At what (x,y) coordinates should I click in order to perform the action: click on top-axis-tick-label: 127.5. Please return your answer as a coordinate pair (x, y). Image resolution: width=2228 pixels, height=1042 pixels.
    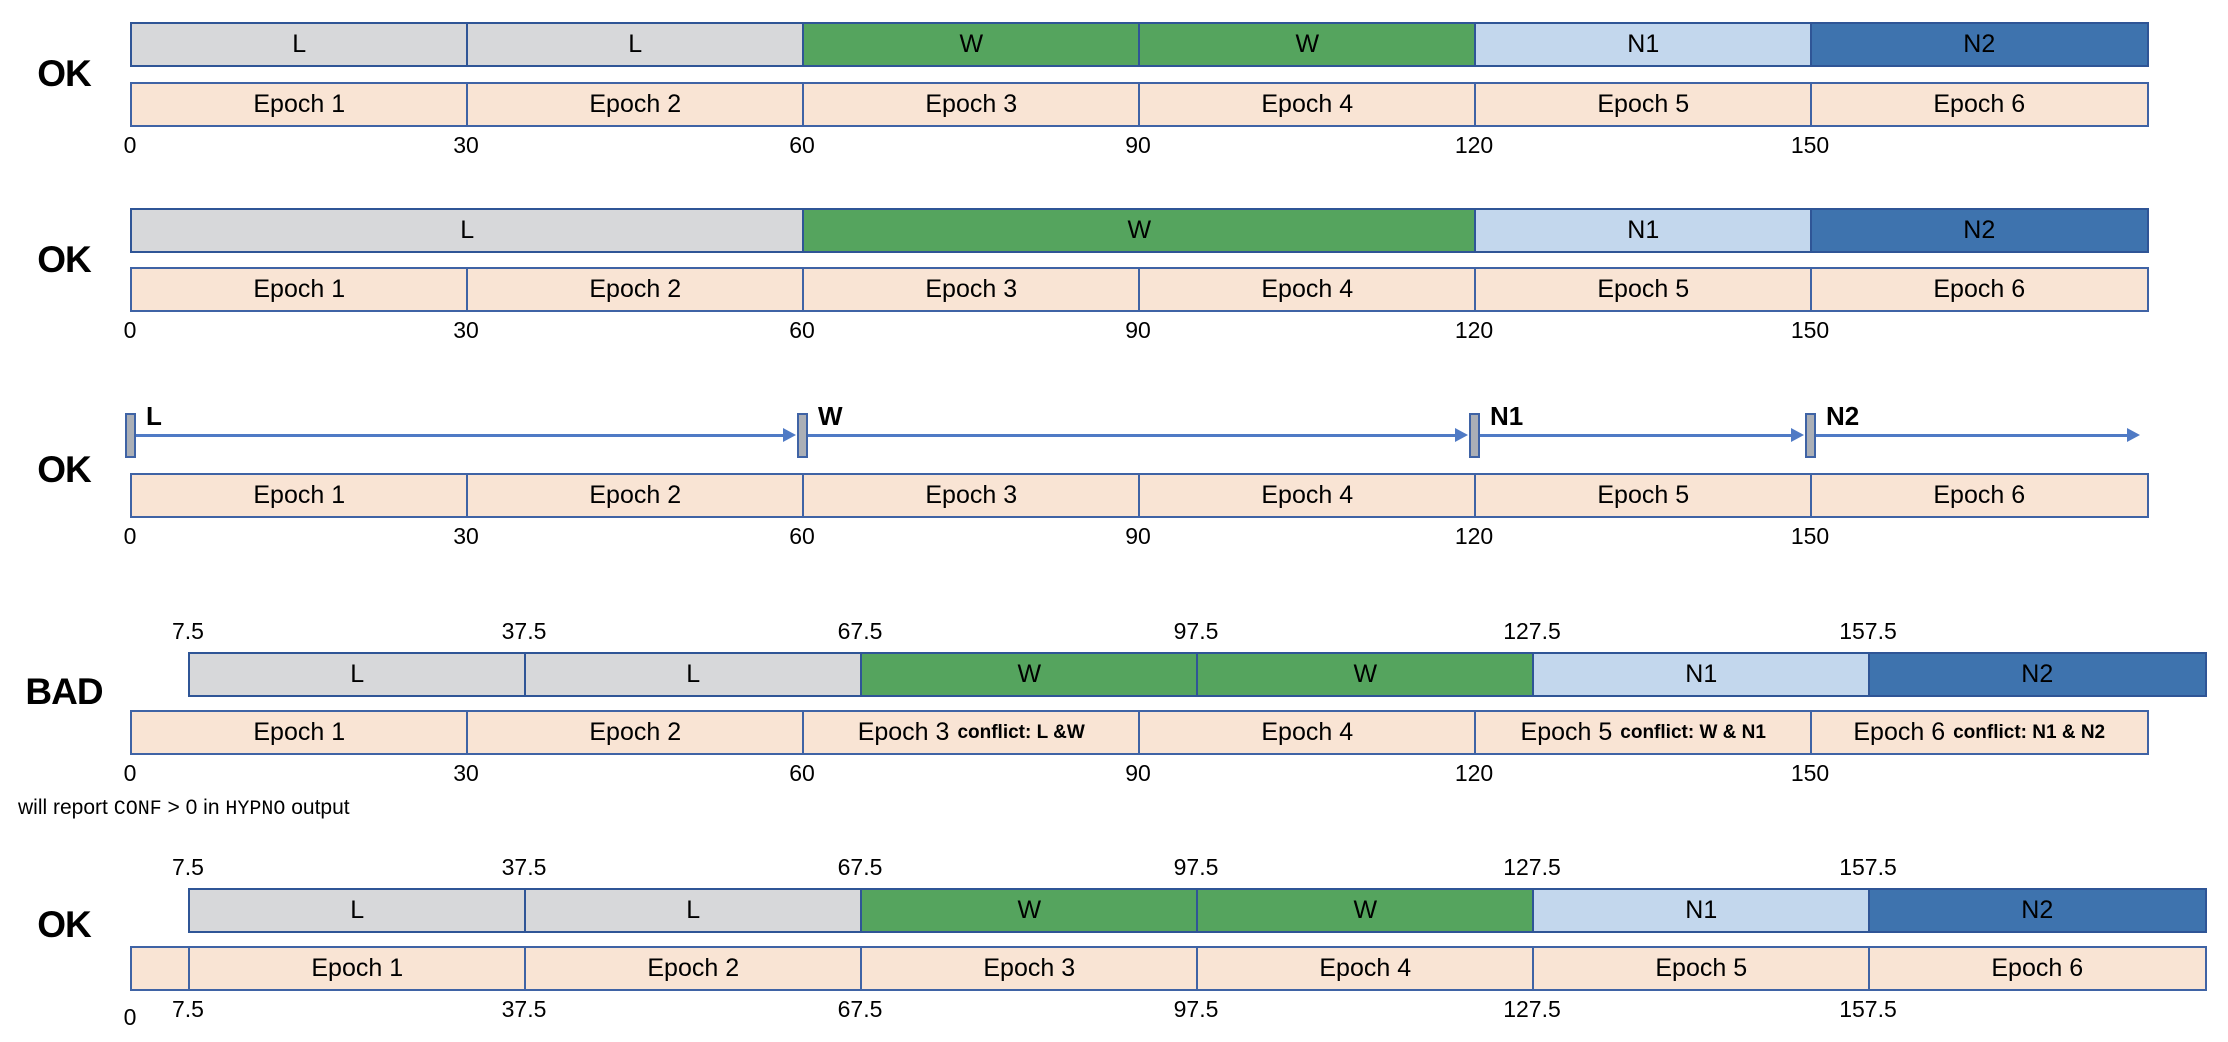
    Looking at the image, I should click on (1532, 631).